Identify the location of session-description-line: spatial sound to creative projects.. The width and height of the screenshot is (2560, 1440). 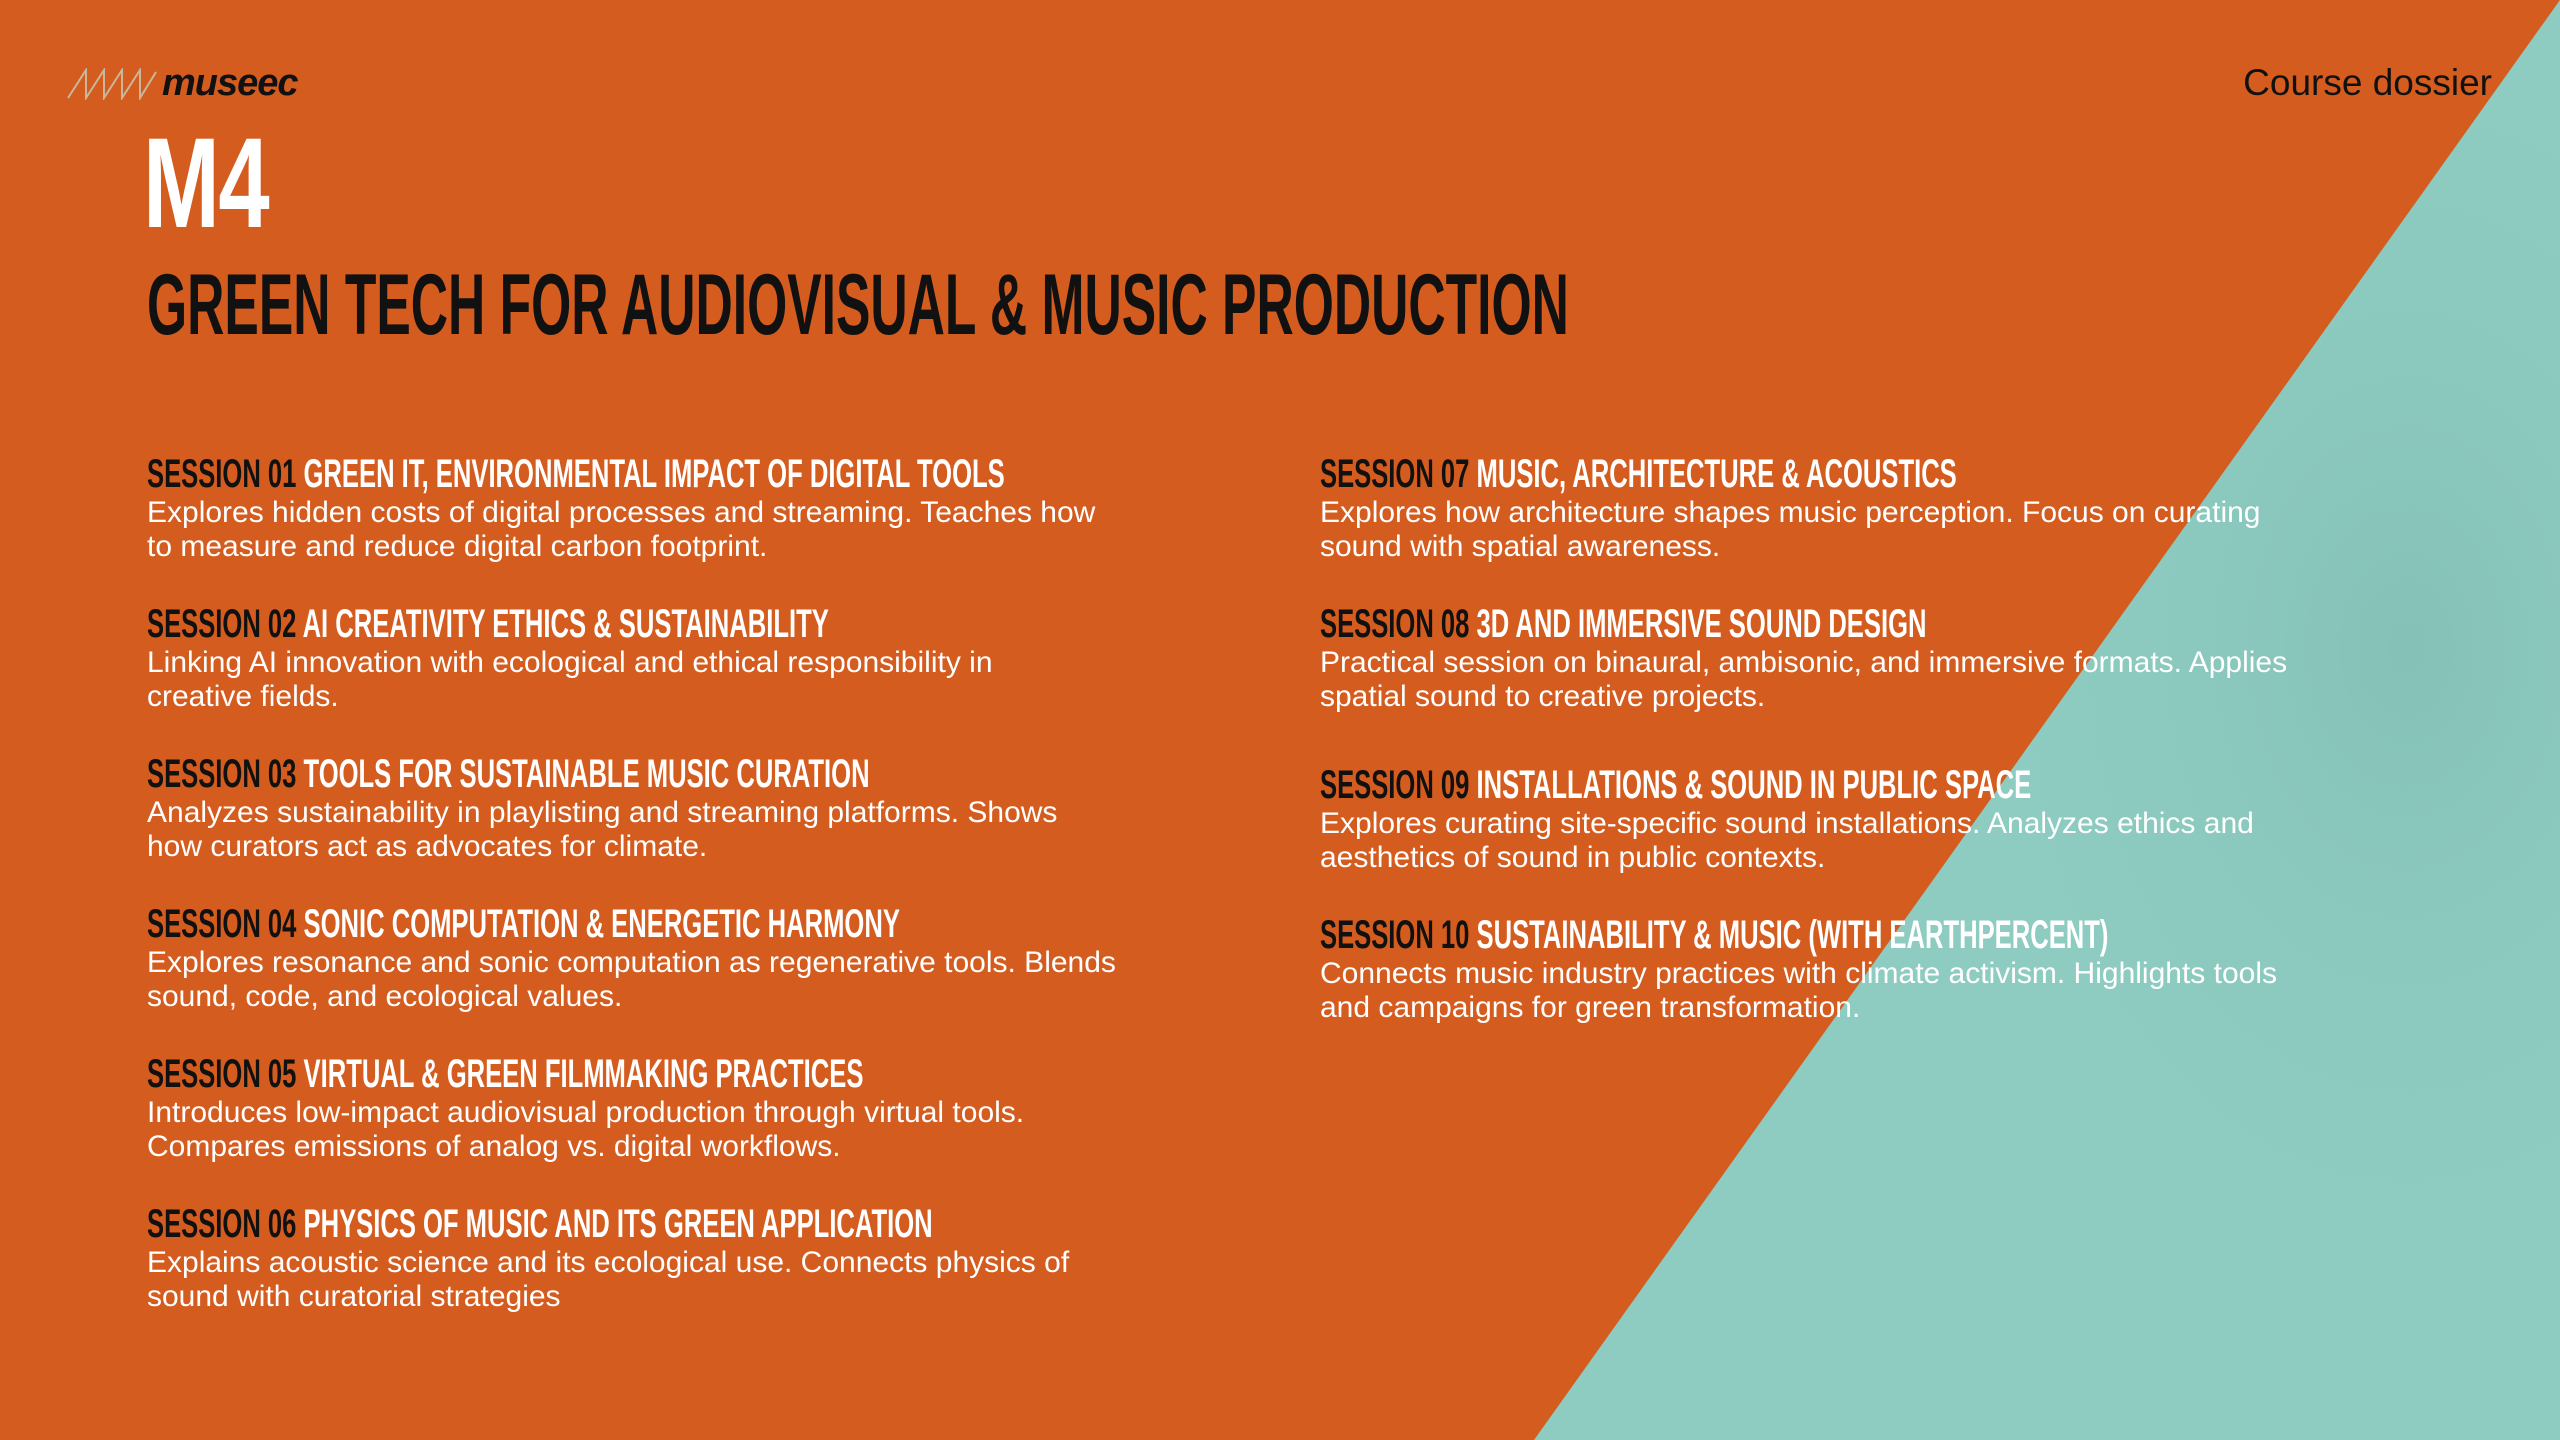
(1543, 696).